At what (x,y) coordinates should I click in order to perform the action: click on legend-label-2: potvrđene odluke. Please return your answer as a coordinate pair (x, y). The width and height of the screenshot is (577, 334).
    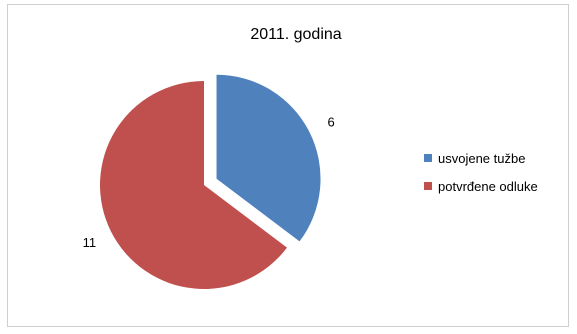
    Looking at the image, I should click on (488, 186).